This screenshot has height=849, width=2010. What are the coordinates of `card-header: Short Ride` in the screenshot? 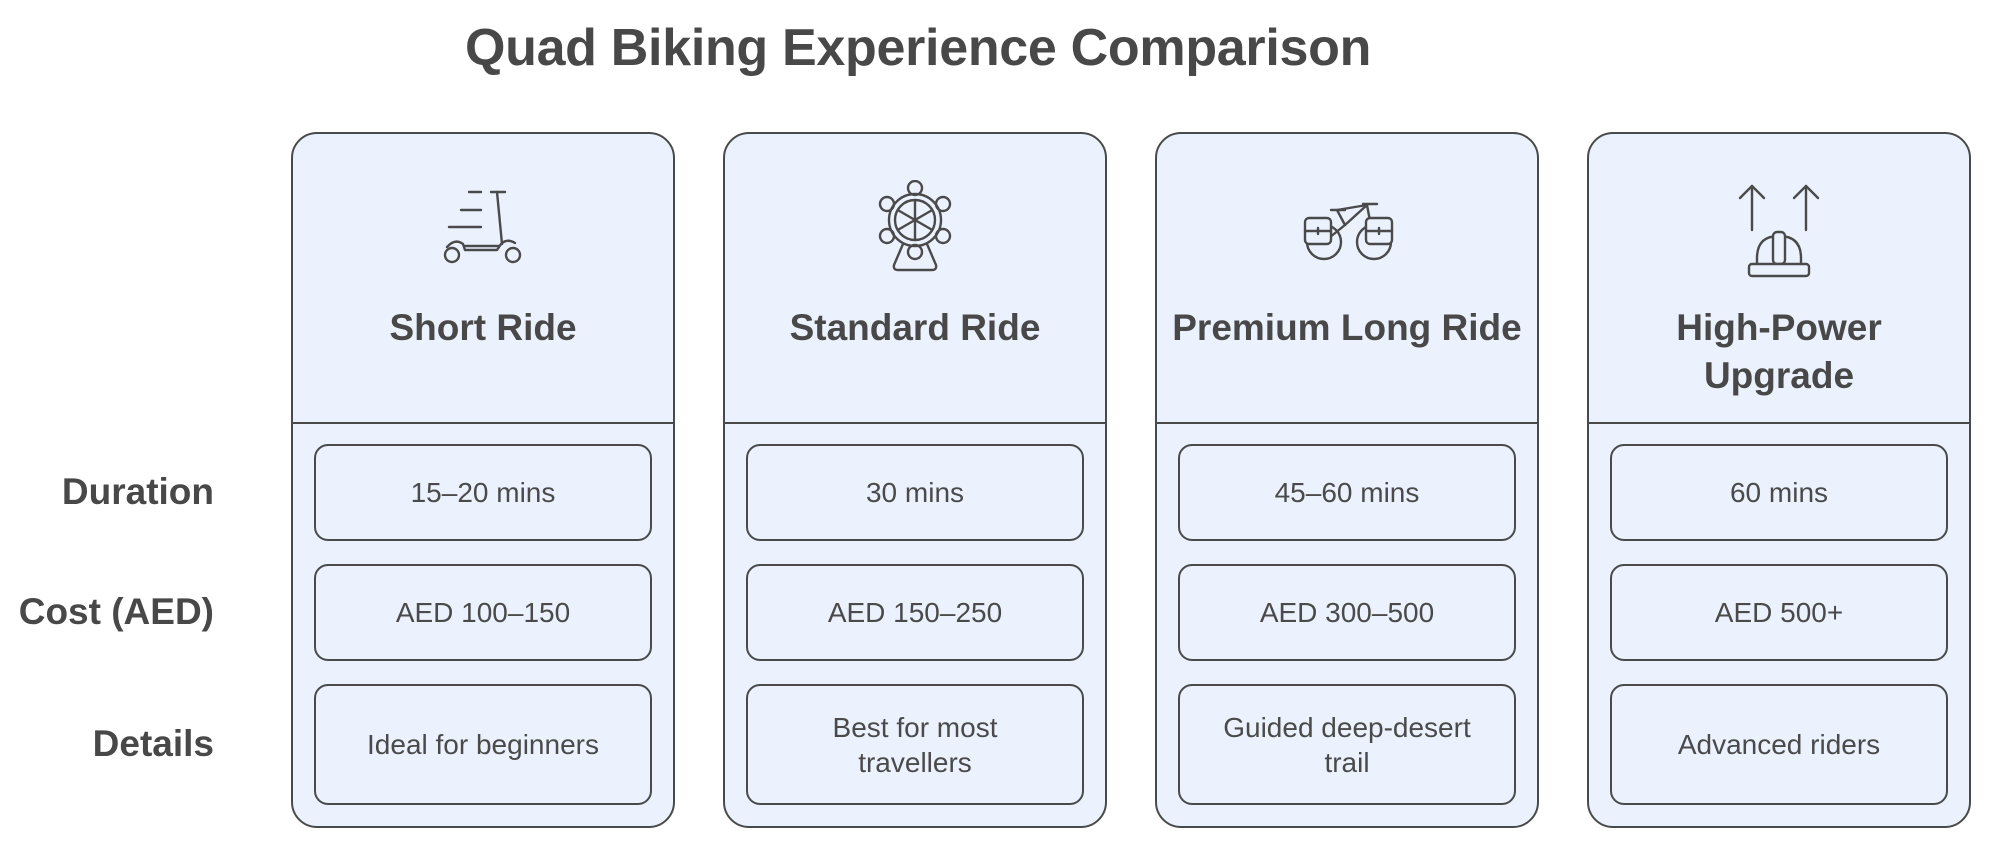 It's located at (483, 279).